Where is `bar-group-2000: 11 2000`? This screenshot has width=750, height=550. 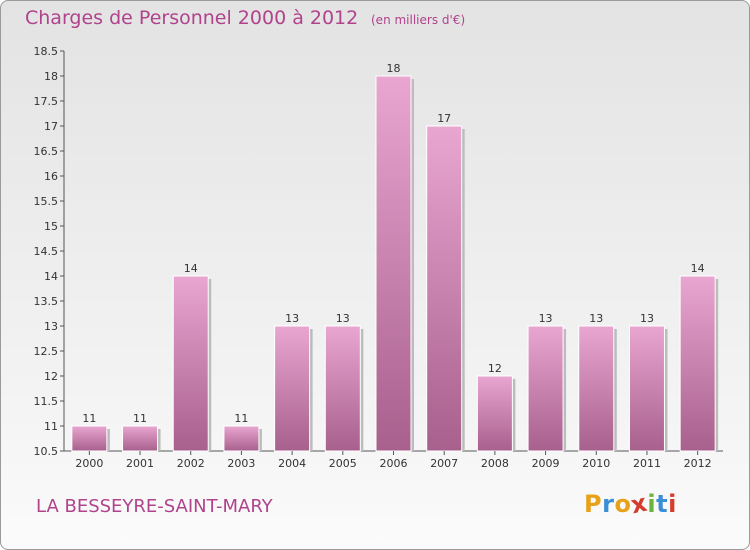
bar-group-2000: 11 2000 is located at coordinates (90, 441).